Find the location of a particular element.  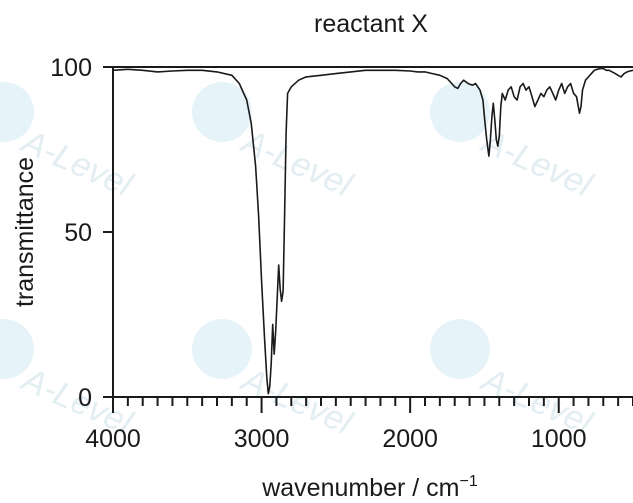

x-tick-label-3000: 3000 is located at coordinates (262, 439).